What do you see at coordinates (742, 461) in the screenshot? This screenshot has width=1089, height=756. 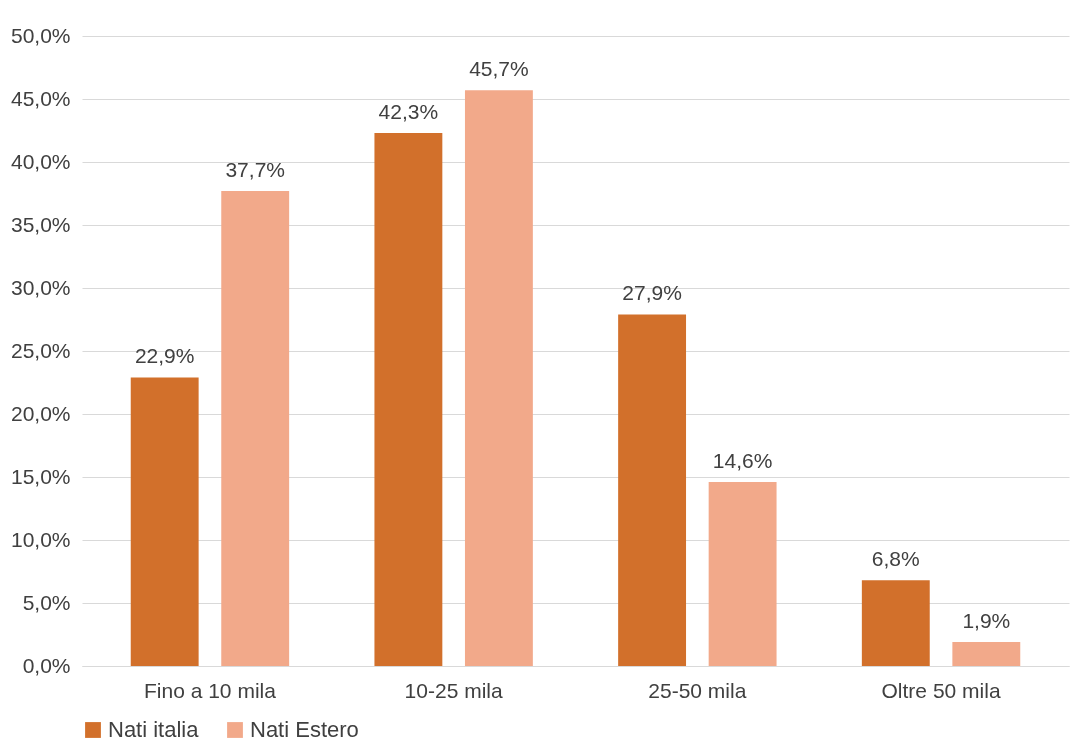 I see `data-label: 14,6%` at bounding box center [742, 461].